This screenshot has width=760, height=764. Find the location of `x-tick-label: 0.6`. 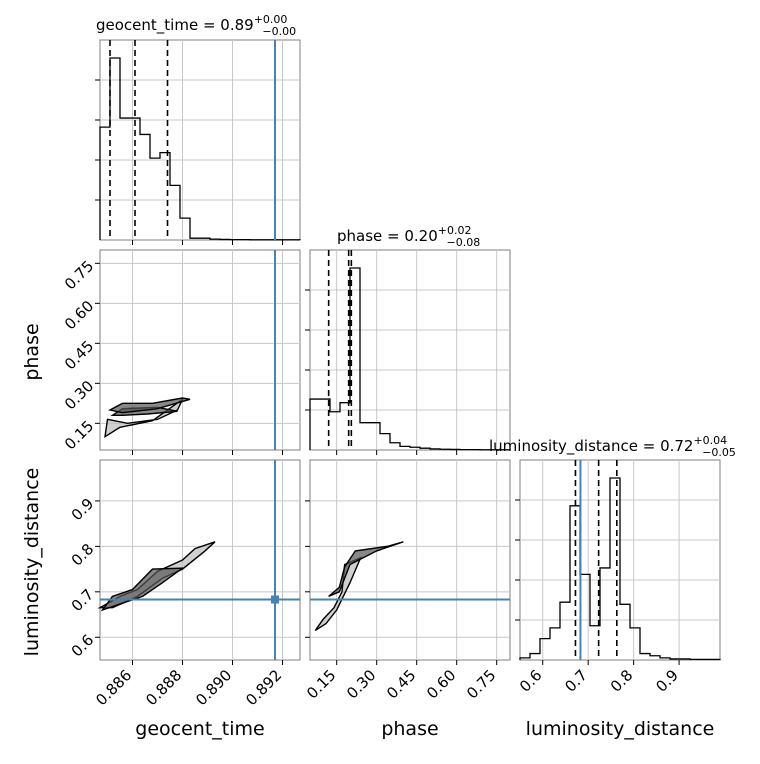

x-tick-label: 0.6 is located at coordinates (531, 681).